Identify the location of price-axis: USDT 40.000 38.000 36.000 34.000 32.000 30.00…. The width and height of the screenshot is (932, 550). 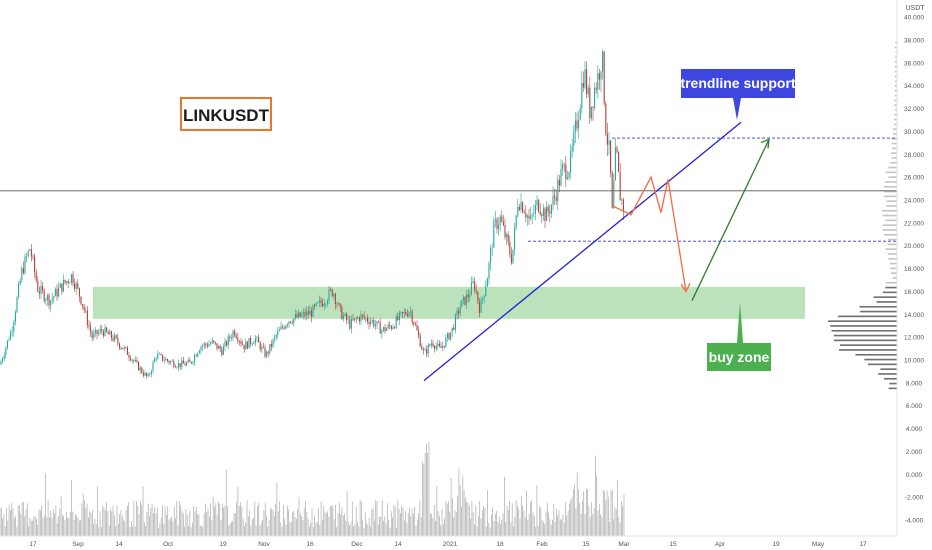
(914, 275).